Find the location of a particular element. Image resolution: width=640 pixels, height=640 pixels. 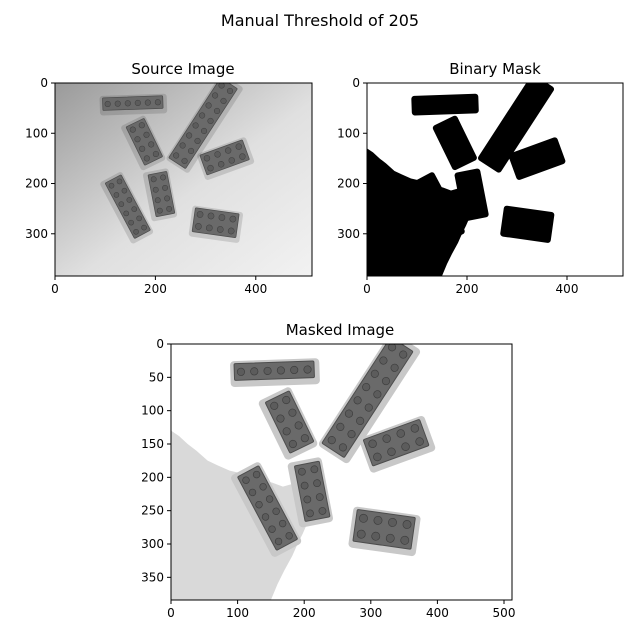

y-tick-label: 350 is located at coordinates (152, 577).